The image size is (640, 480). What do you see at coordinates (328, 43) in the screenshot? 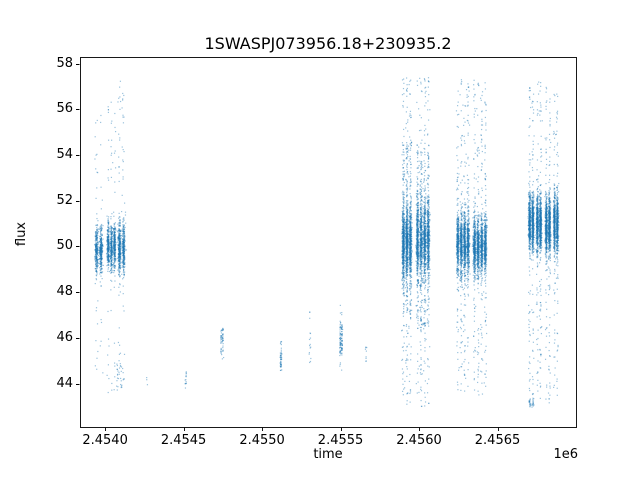
I see `chart-title: 1SWASPJ073956.18+230935.2` at bounding box center [328, 43].